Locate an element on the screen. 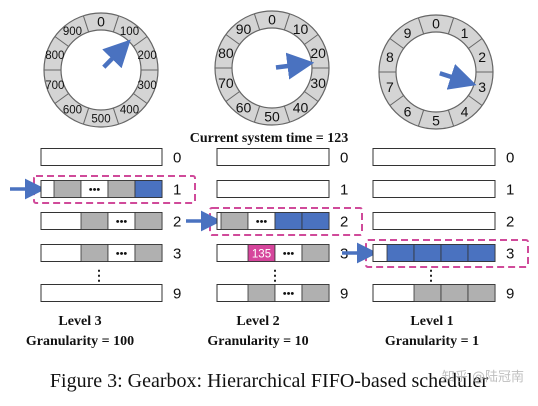 This screenshot has width=538, height=406. level-3-bucket-index: 1 is located at coordinates (177, 190).